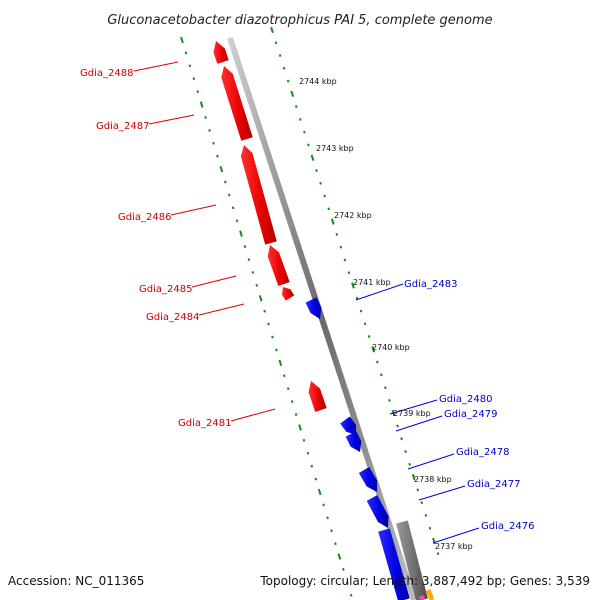 This screenshot has height=600, width=600. What do you see at coordinates (165, 289) in the screenshot?
I see `gene-label: Gdia_2485` at bounding box center [165, 289].